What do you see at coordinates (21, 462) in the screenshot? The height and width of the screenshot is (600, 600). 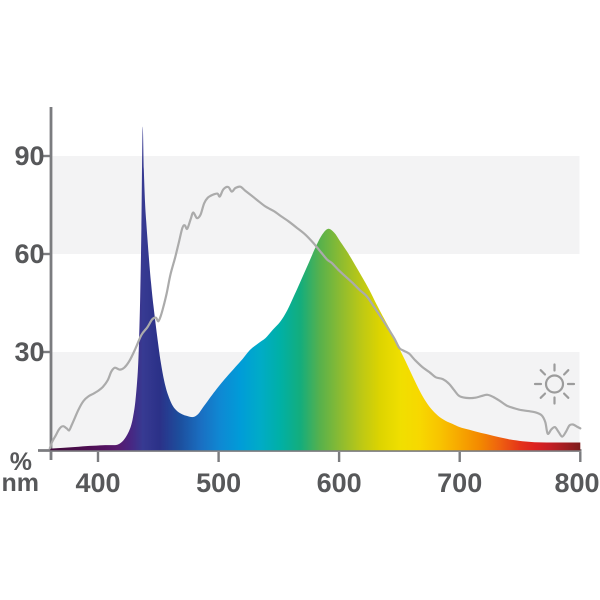 I see `y-axis-unit-label: %` at bounding box center [21, 462].